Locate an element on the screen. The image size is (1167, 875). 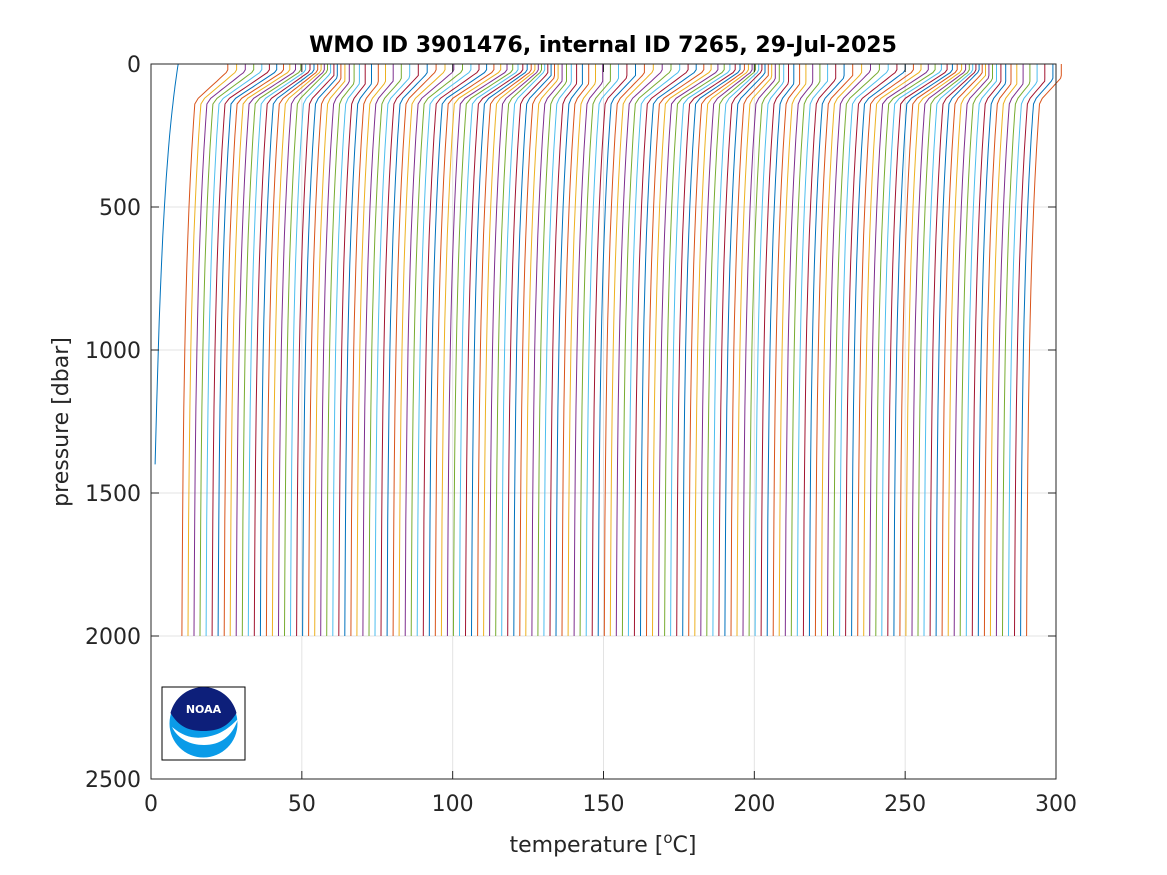
logo-wave is located at coordinates (205, 732).